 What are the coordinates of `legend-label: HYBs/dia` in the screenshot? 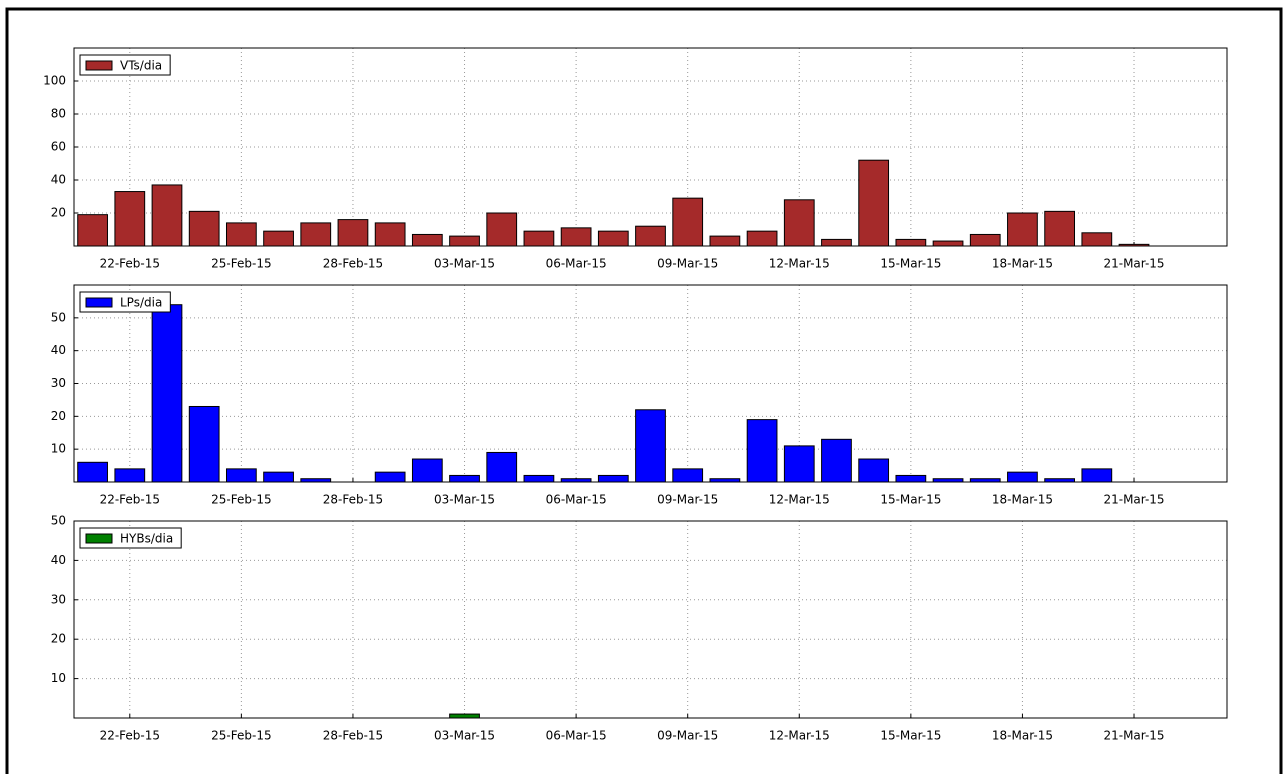 It's located at (146, 539).